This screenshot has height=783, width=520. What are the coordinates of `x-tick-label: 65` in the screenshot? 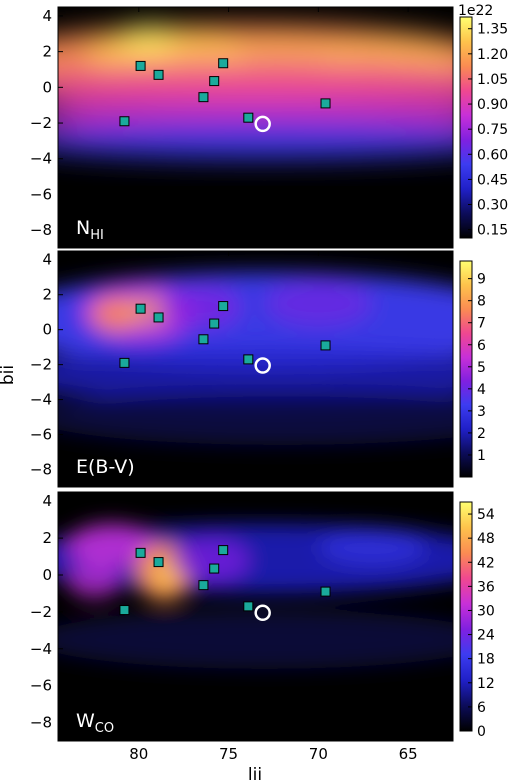 It's located at (408, 754).